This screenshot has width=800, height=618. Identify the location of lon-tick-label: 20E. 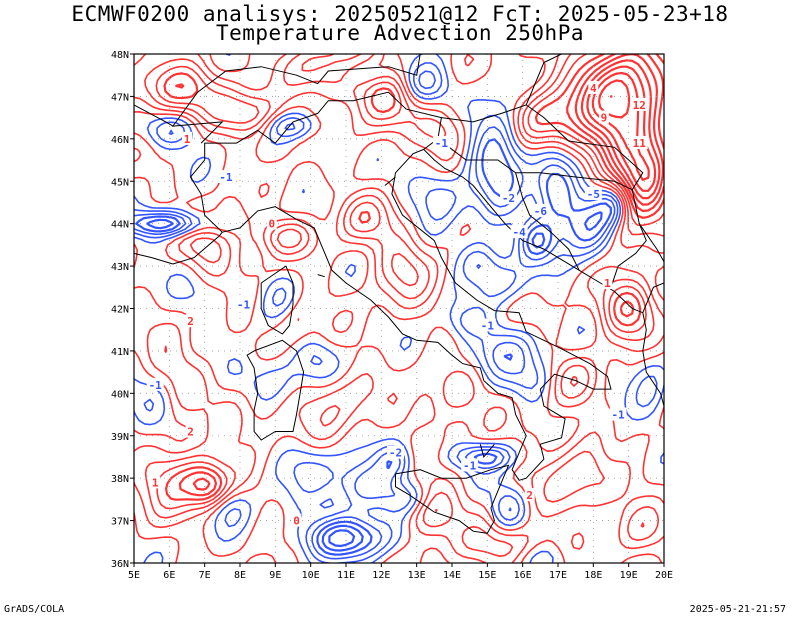
(664, 575).